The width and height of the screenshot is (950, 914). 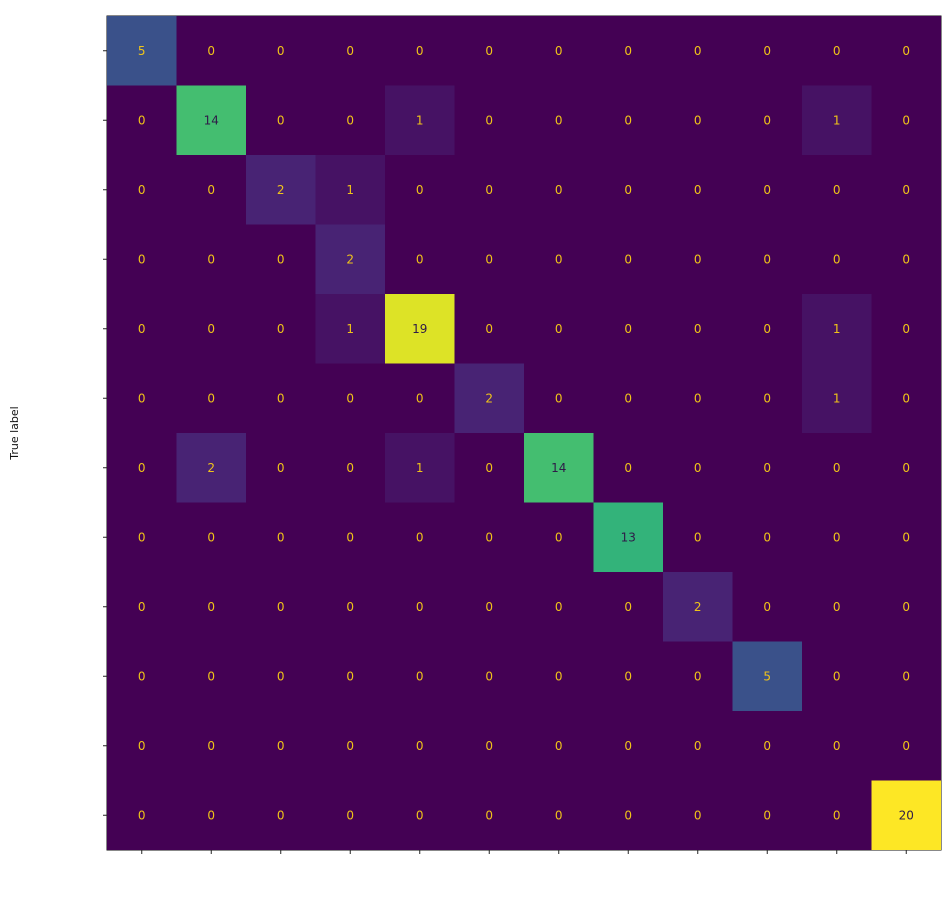 I want to click on matrix-cell-r2-c11, so click(x=906, y=190).